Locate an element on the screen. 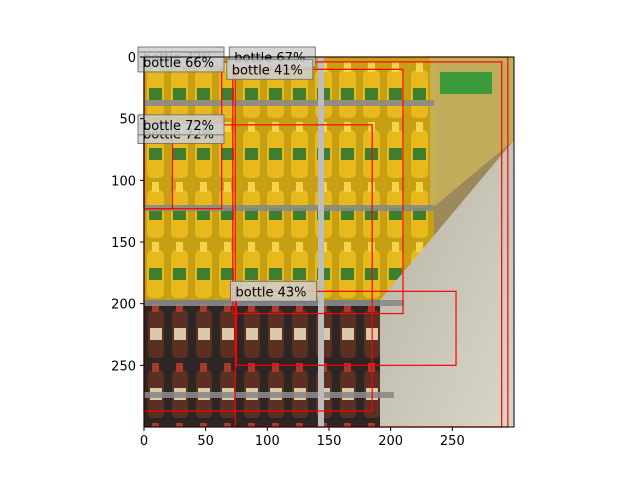 Image resolution: width=640 pixels, height=480 pixels. x-tick-label: 150 is located at coordinates (329, 441).